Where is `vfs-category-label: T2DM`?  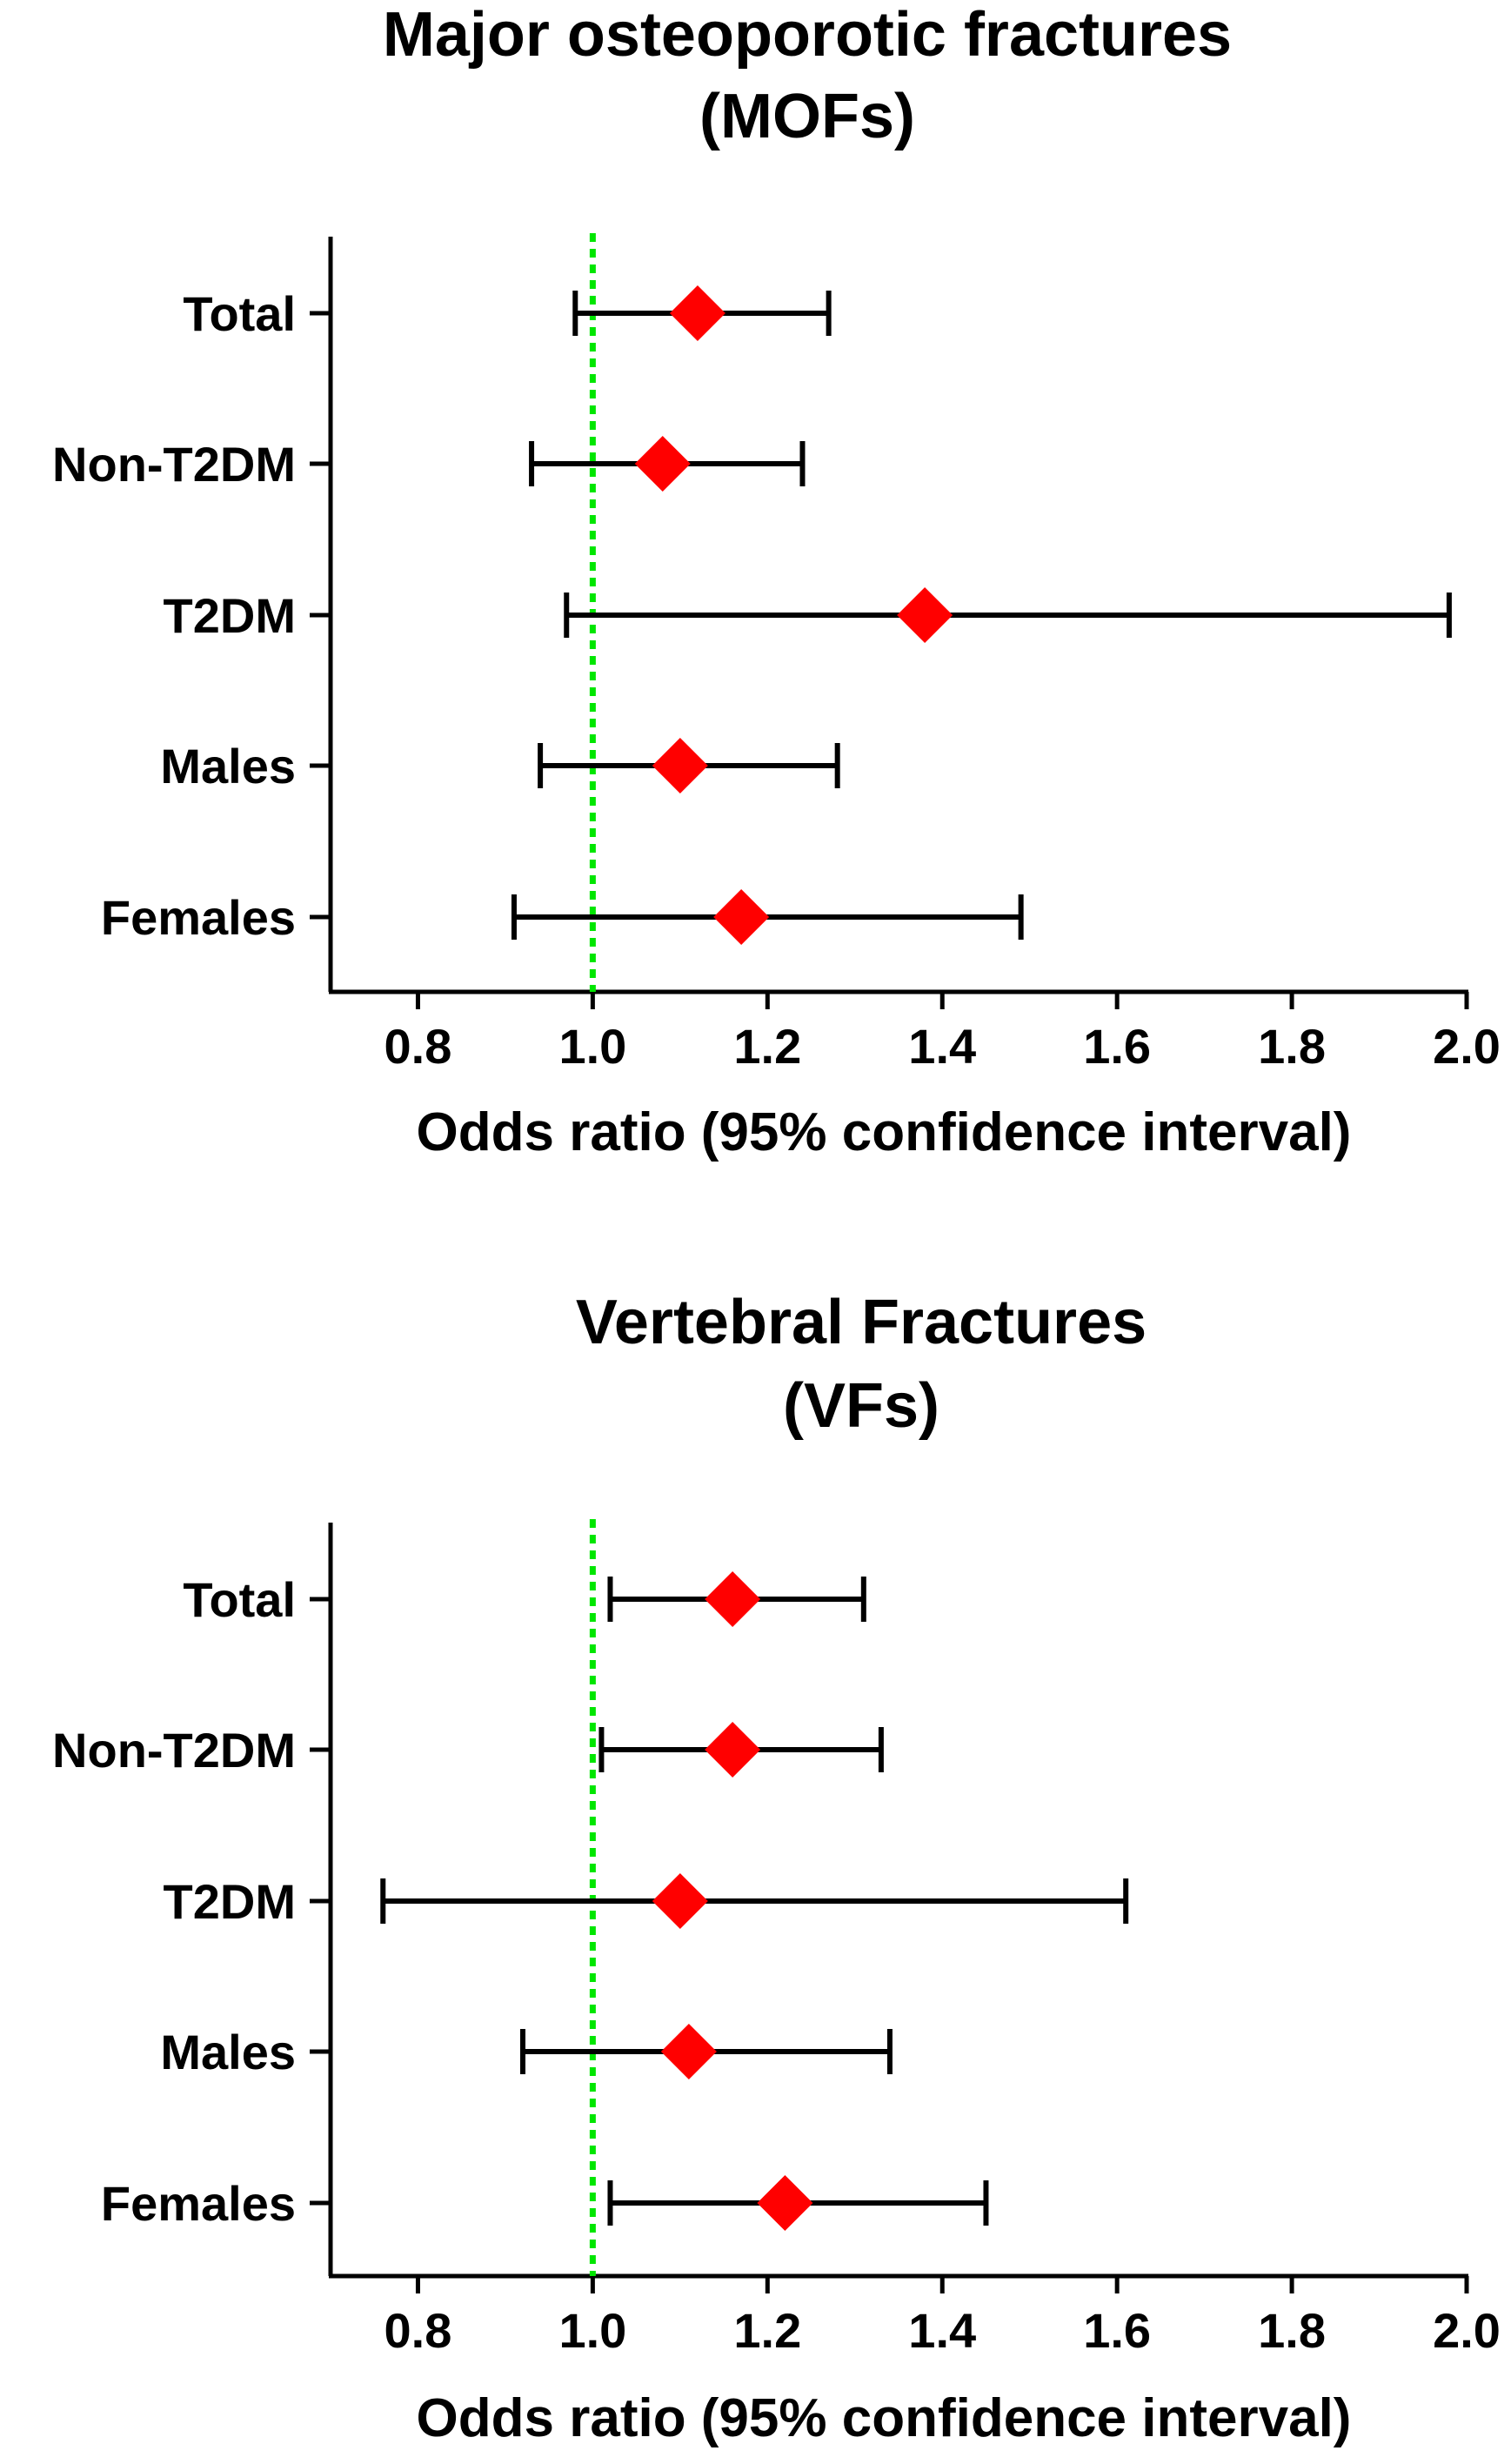
vfs-category-label: T2DM is located at coordinates (230, 1901).